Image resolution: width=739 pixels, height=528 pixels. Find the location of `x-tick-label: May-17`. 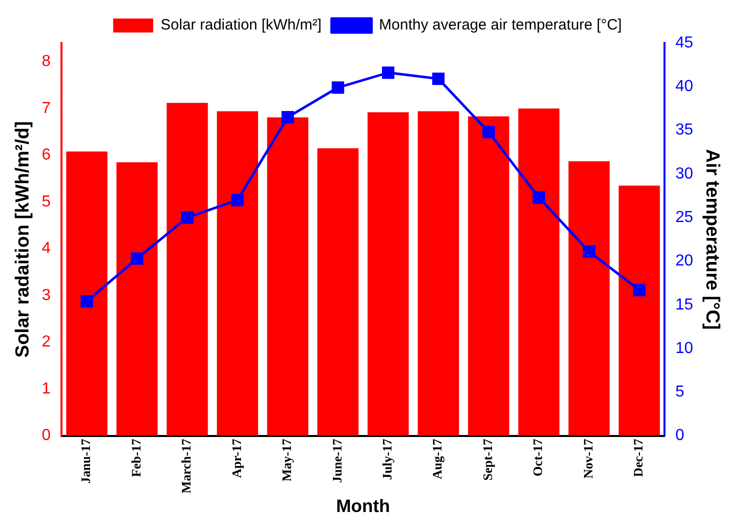

x-tick-label: May-17 is located at coordinates (286, 460).